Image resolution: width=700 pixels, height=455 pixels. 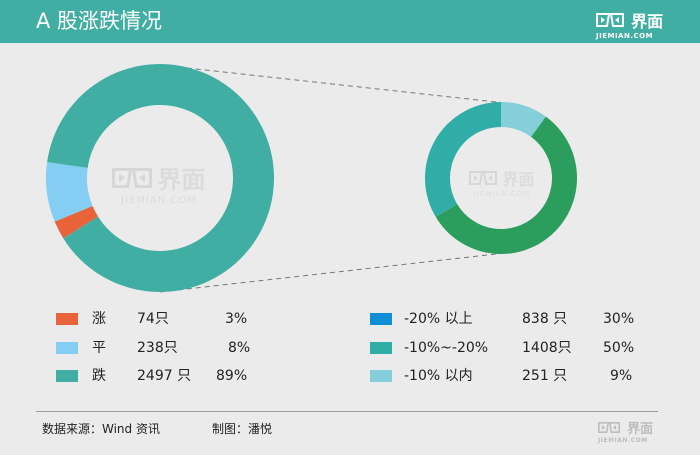 What do you see at coordinates (99, 21) in the screenshot?
I see `page-title: A 股涨跌情况` at bounding box center [99, 21].